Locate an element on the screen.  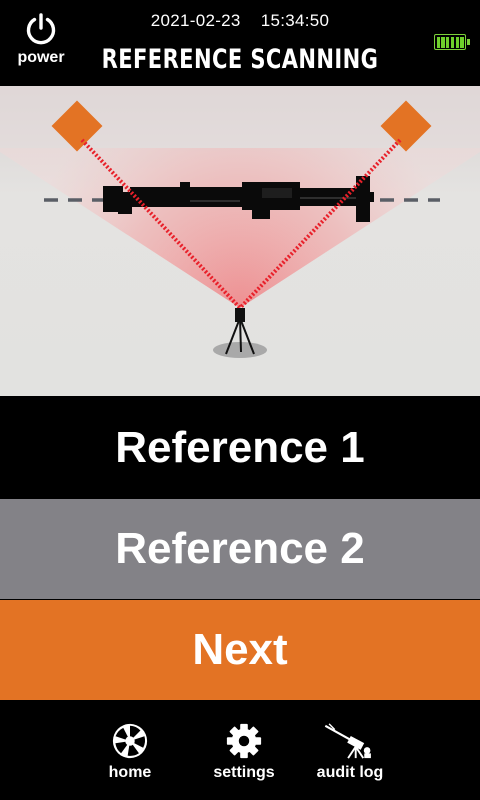
nav-home-label: home is located at coordinates (130, 772).